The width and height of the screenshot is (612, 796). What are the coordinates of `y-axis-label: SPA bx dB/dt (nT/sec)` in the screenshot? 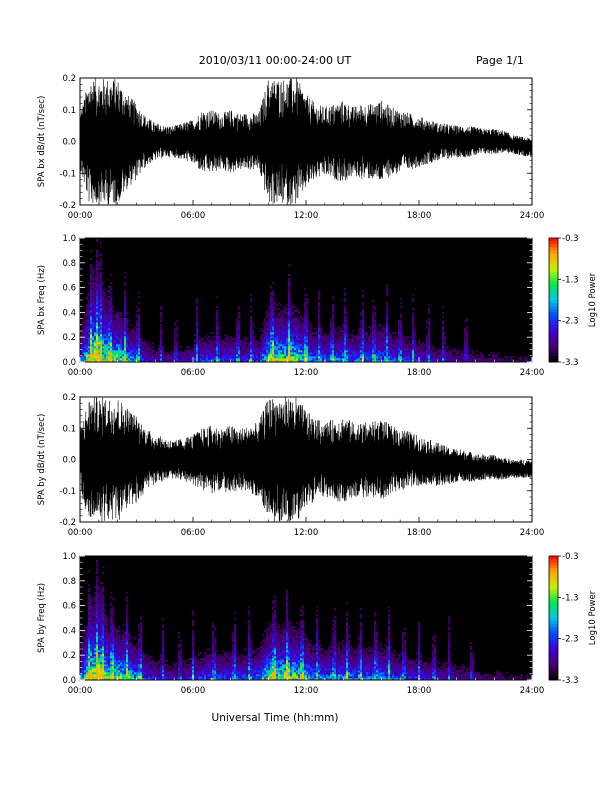 It's located at (42, 142).